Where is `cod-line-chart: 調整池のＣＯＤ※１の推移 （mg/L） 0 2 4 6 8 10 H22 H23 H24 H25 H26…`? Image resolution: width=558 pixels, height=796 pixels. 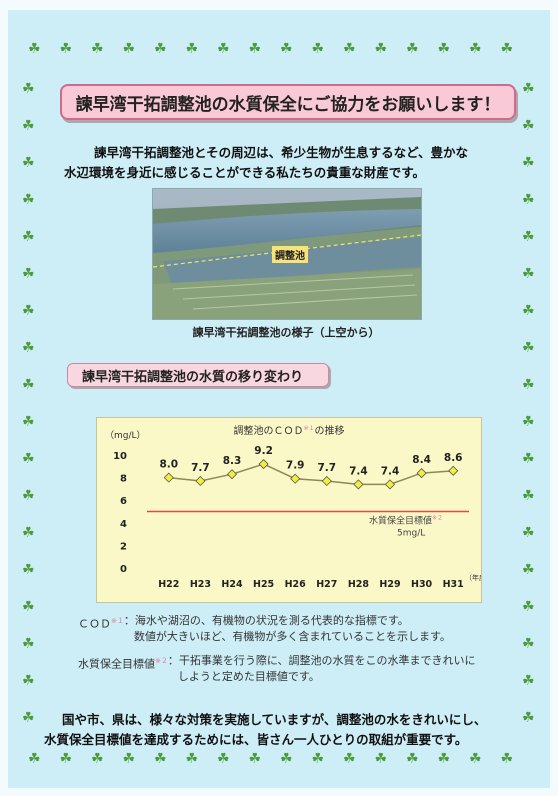 cod-line-chart: 調整池のＣＯＤ※１の推移 （mg/L） 0 2 4 6 8 10 H22 H23 H24 H25 H26… is located at coordinates (299, 507).